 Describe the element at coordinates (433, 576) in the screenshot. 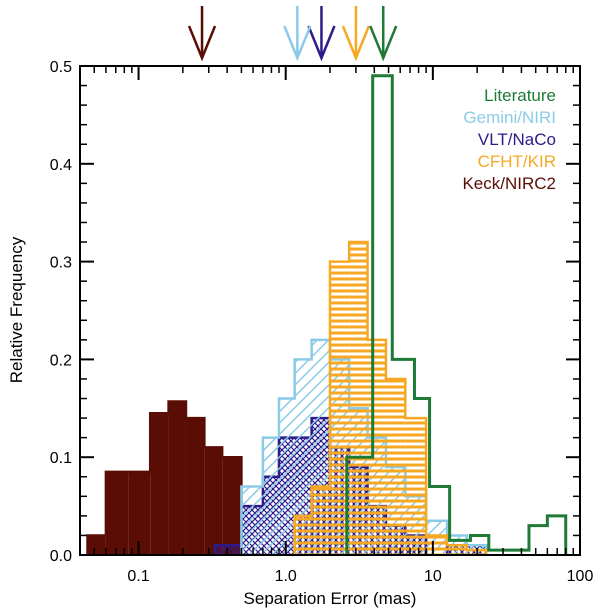

I see `x-tick-label: 10` at that location.